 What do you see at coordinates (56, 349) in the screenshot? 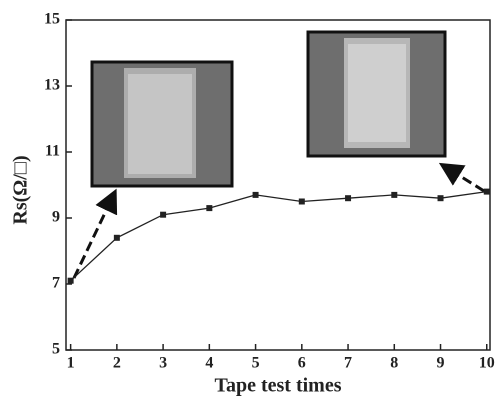
I see `y-tick-label: 5` at bounding box center [56, 349].